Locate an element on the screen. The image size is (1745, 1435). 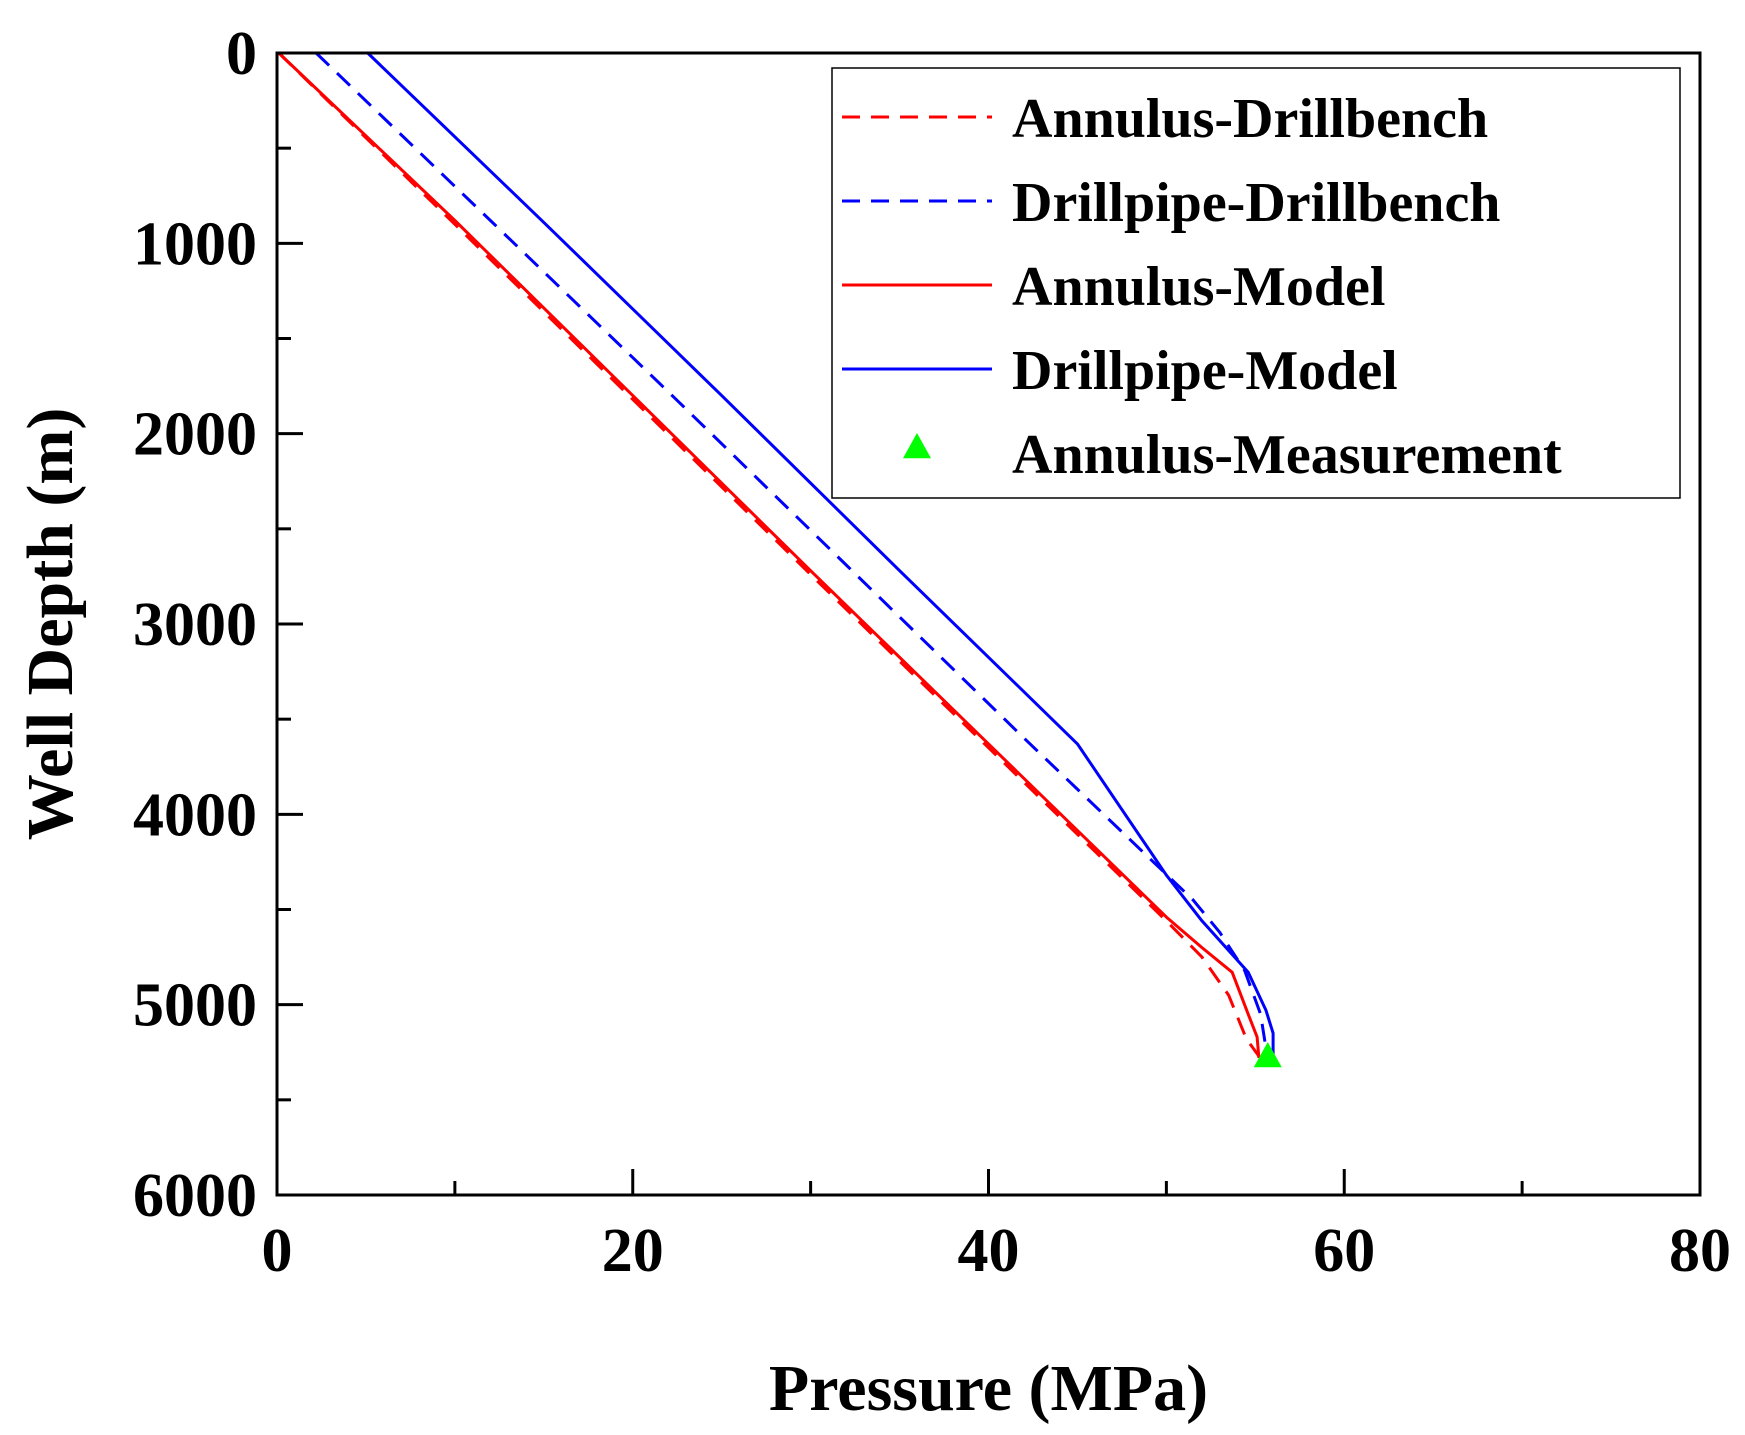
legend-label-annulus-model: Annulus-Model is located at coordinates (1198, 287).